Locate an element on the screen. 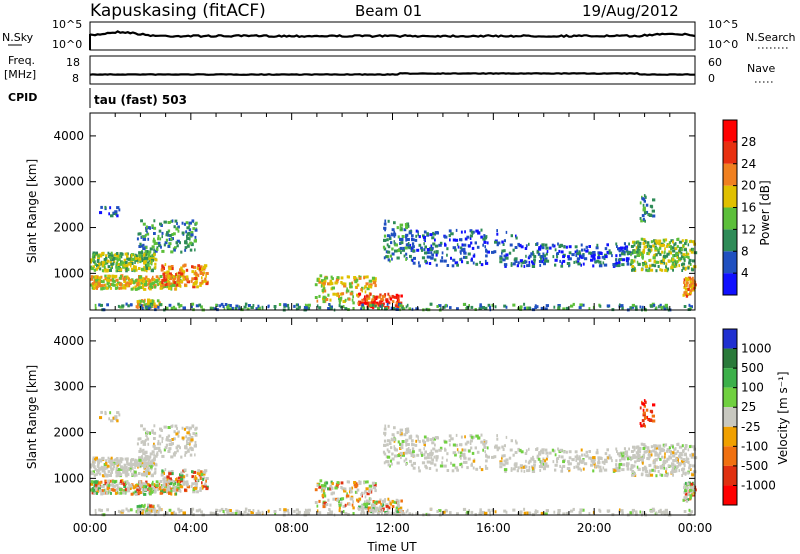  x-tick-label: 12:00 is located at coordinates (392, 528).